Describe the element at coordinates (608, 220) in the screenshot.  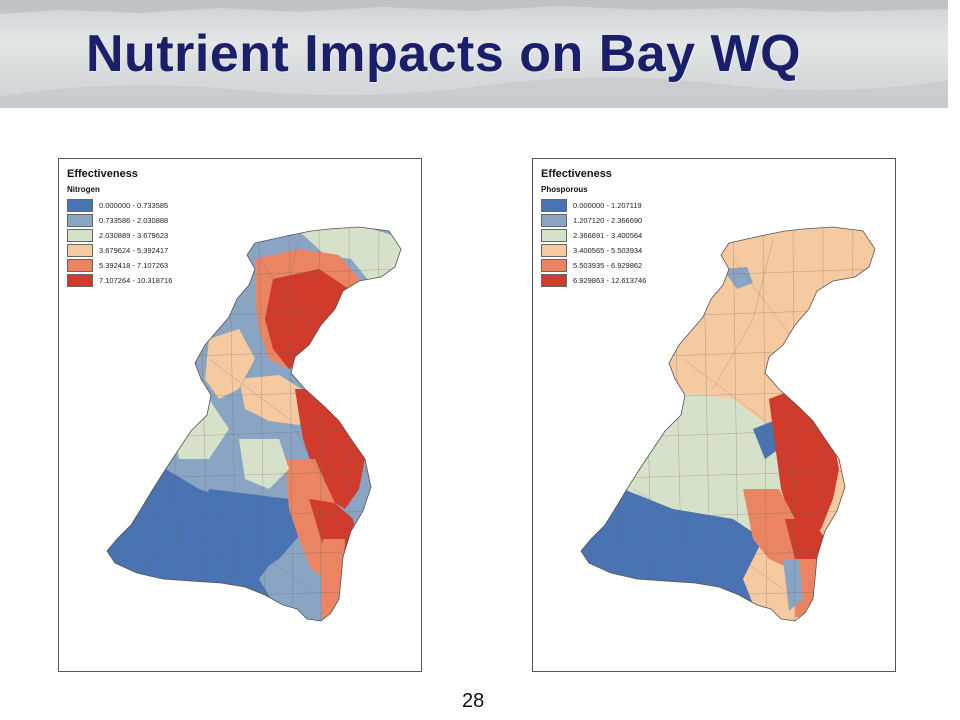
I see `legend-range-label: 1.207120 - 2.366690` at that location.